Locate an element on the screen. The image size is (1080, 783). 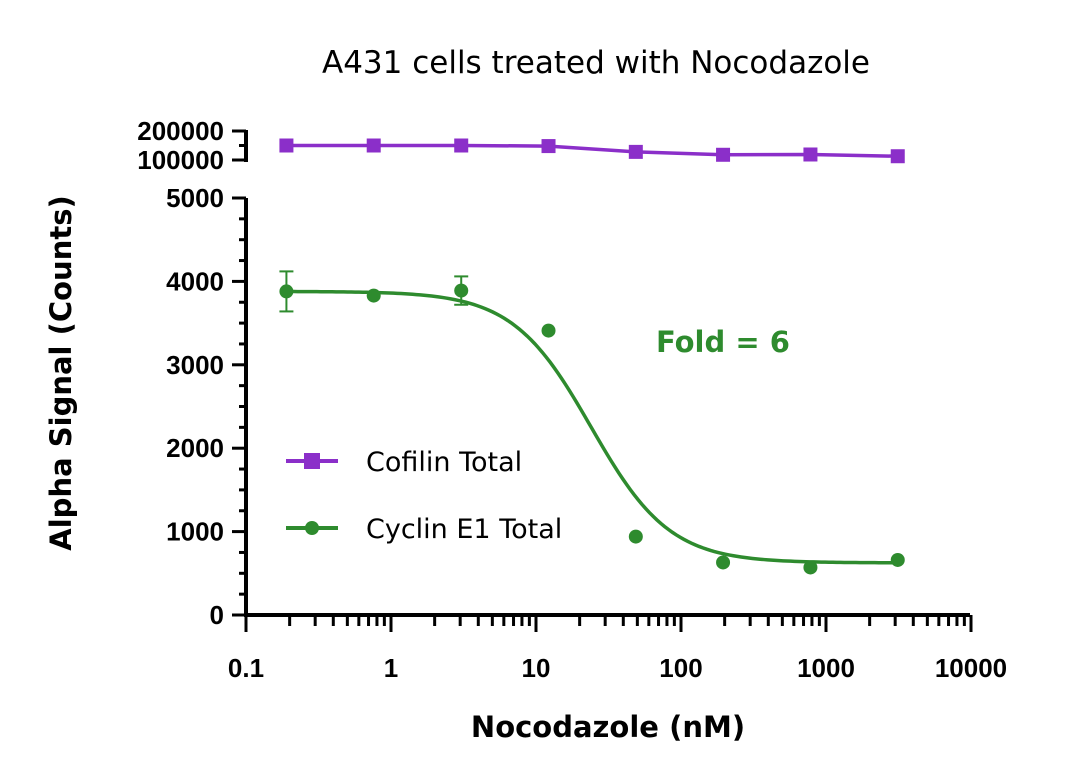
chart-title: A431 cells treated with Nocodazole is located at coordinates (596, 63).